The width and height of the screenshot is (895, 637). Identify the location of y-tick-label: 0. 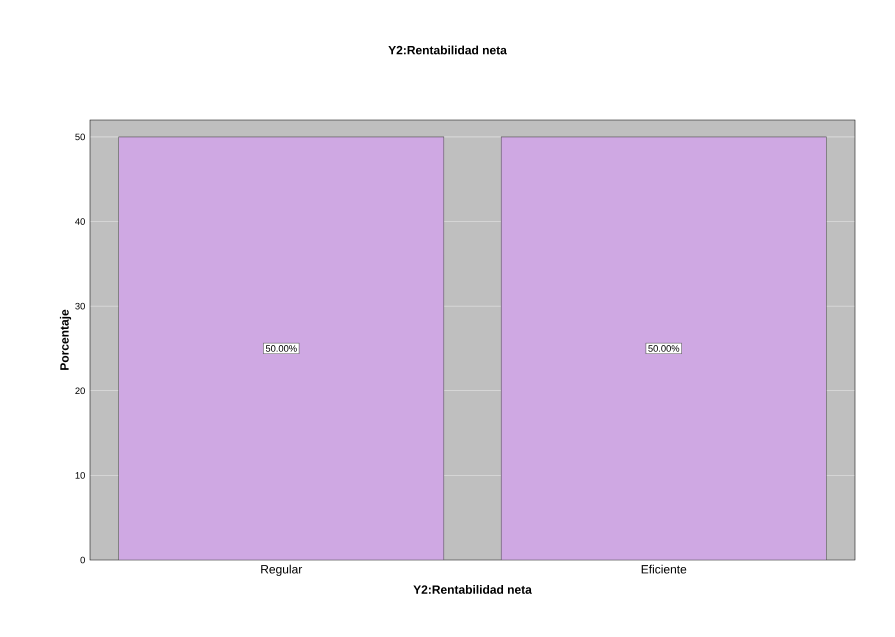
(82, 560).